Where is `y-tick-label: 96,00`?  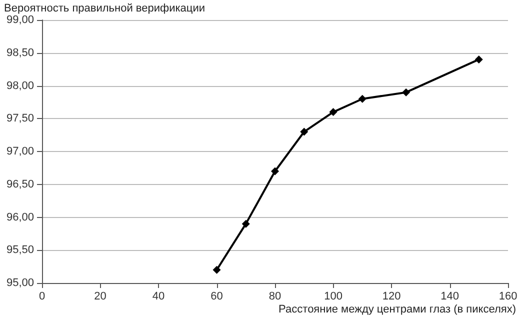 y-tick-label: 96,00 is located at coordinates (20, 217).